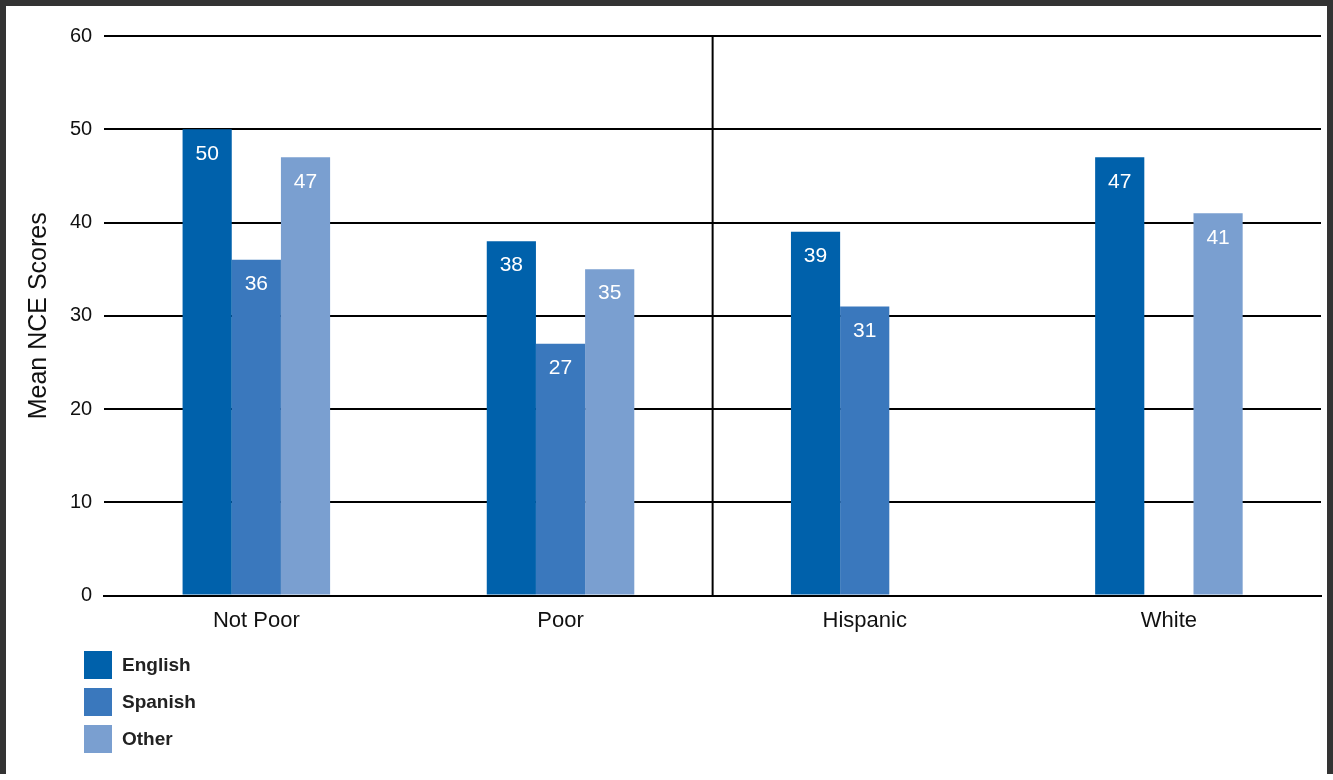 Image resolution: width=1333 pixels, height=780 pixels. What do you see at coordinates (87, 594) in the screenshot?
I see `y-tick-label: 0` at bounding box center [87, 594].